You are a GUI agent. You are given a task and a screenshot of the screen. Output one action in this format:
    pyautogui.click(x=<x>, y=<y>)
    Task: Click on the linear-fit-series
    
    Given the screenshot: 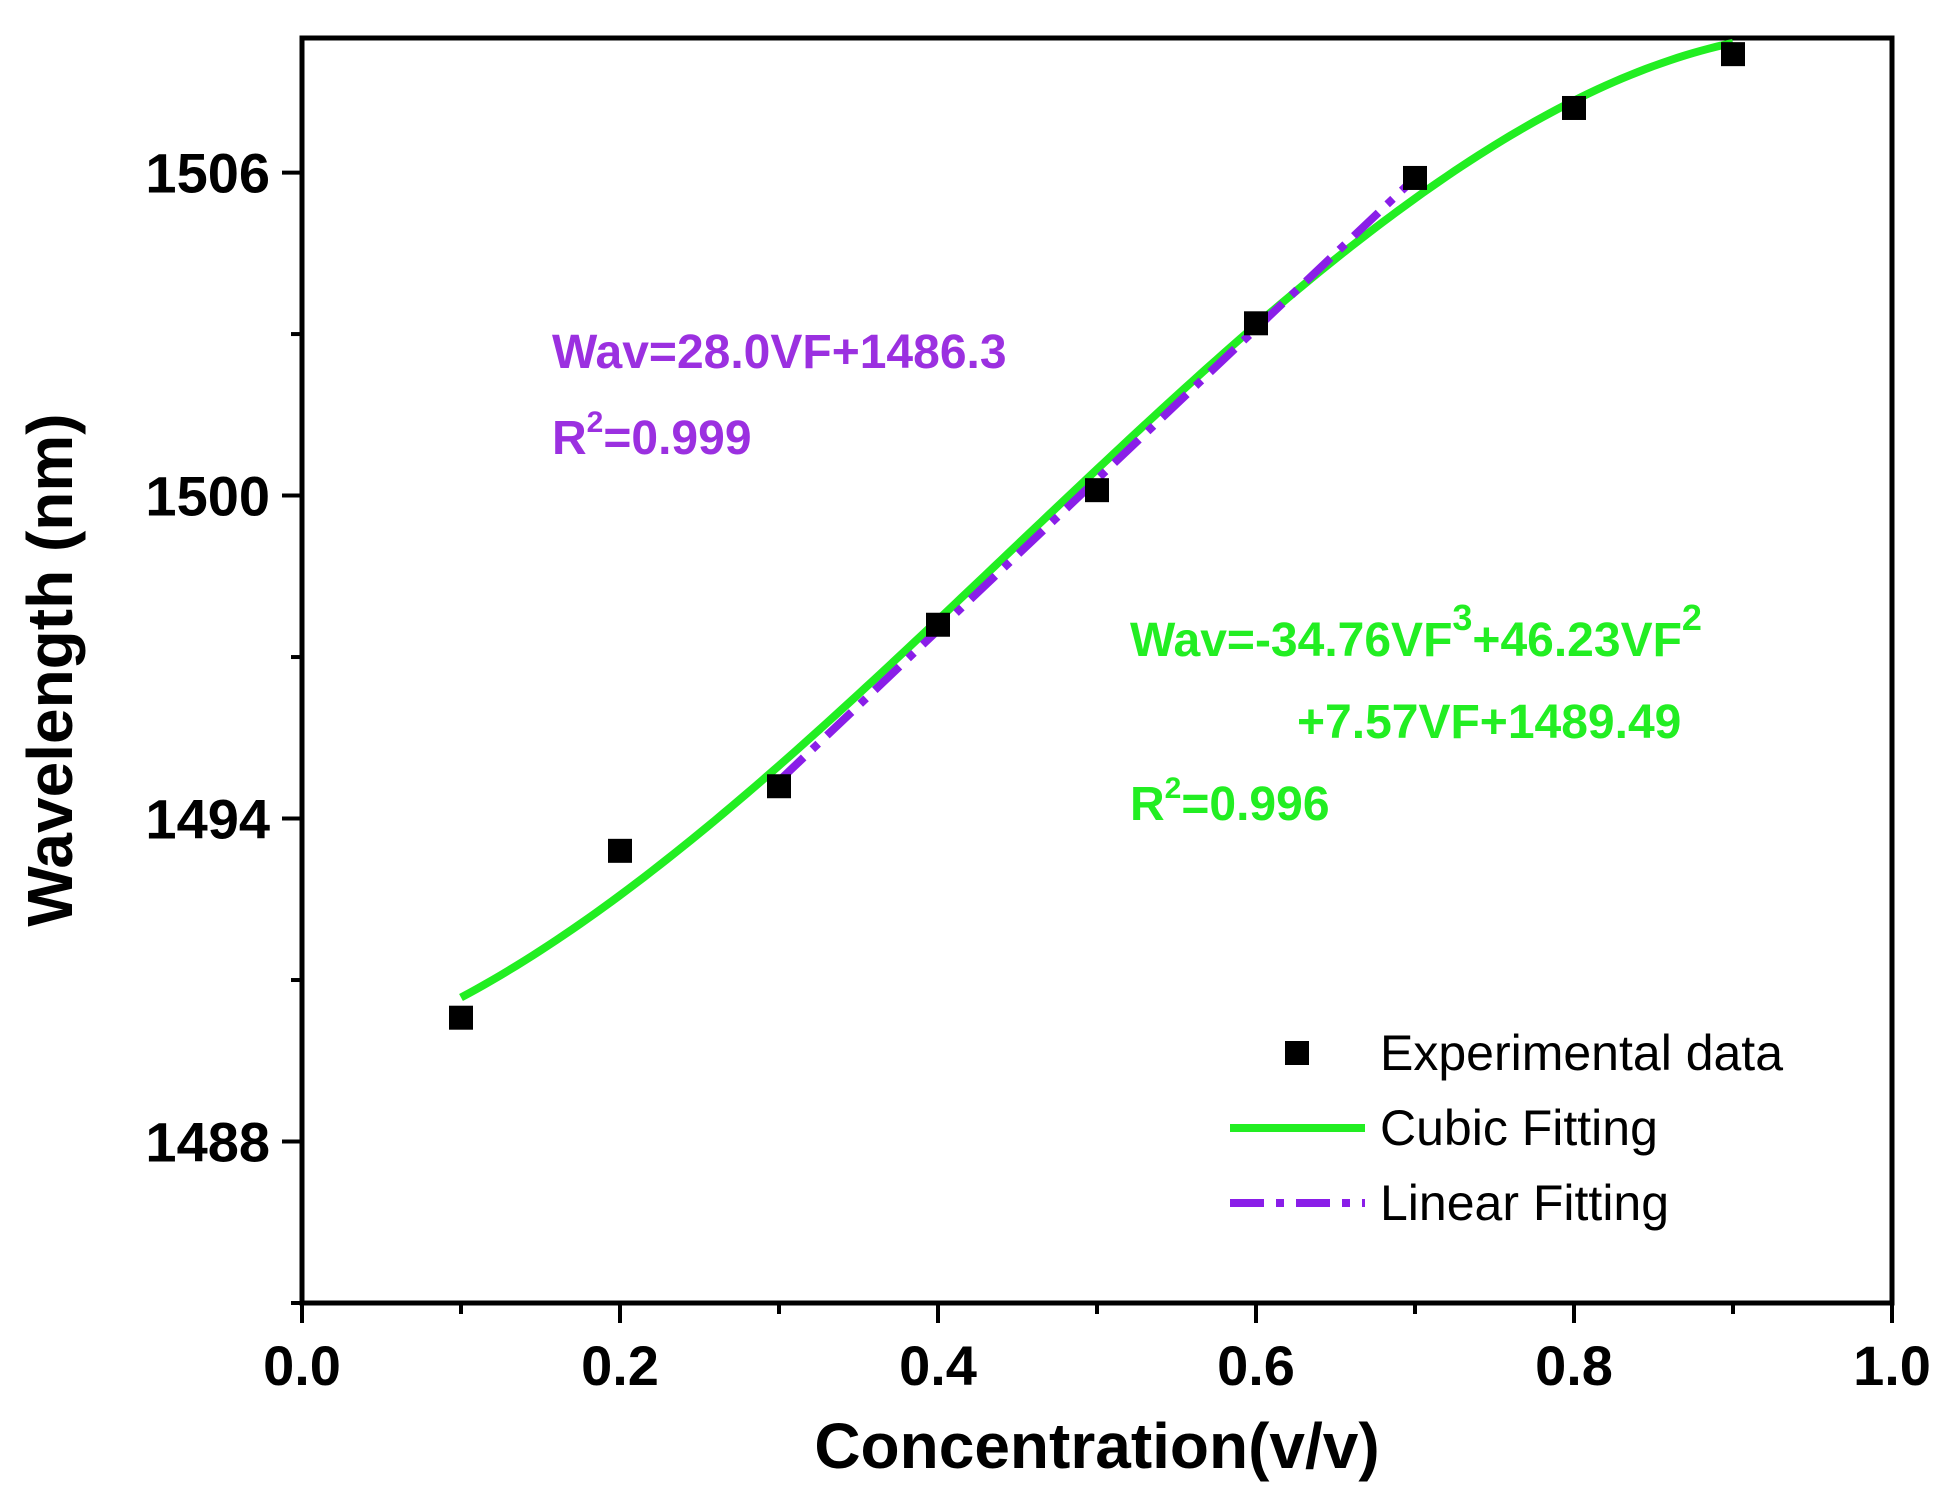 What is the action you would take?
    pyautogui.click(x=1097, y=479)
    